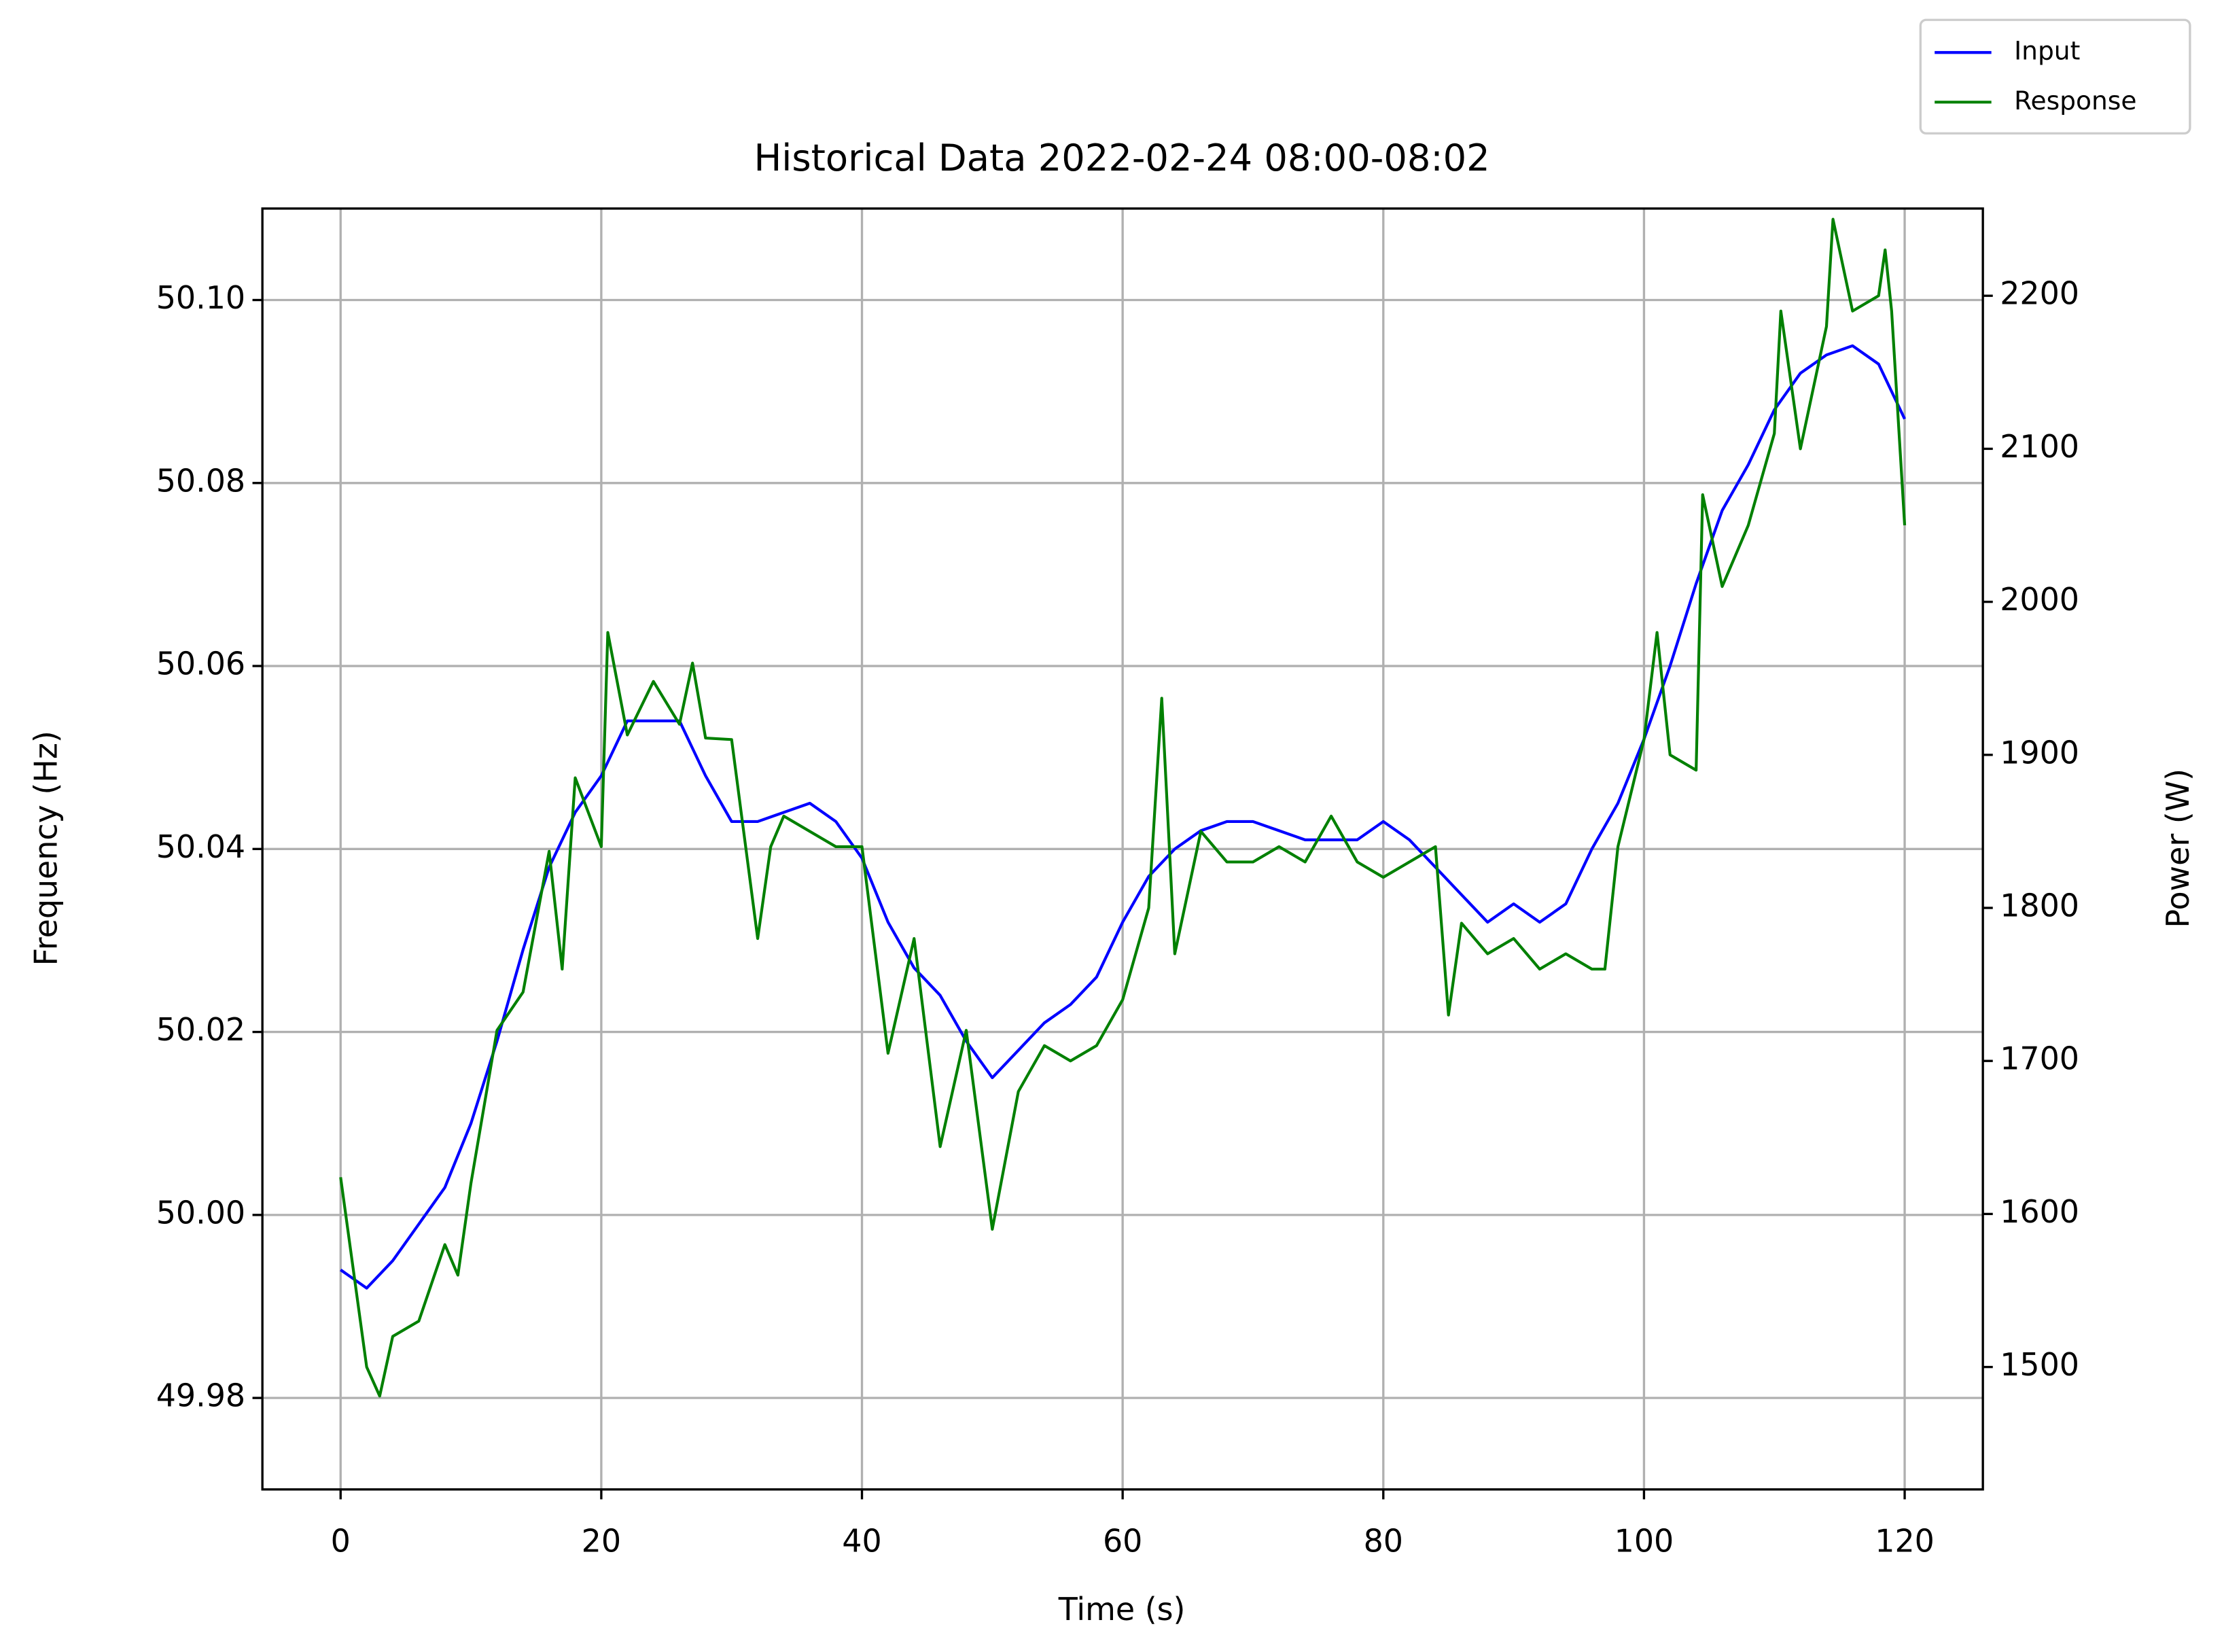 The height and width of the screenshot is (1652, 2224). I want to click on x-tick-label: 0, so click(341, 1541).